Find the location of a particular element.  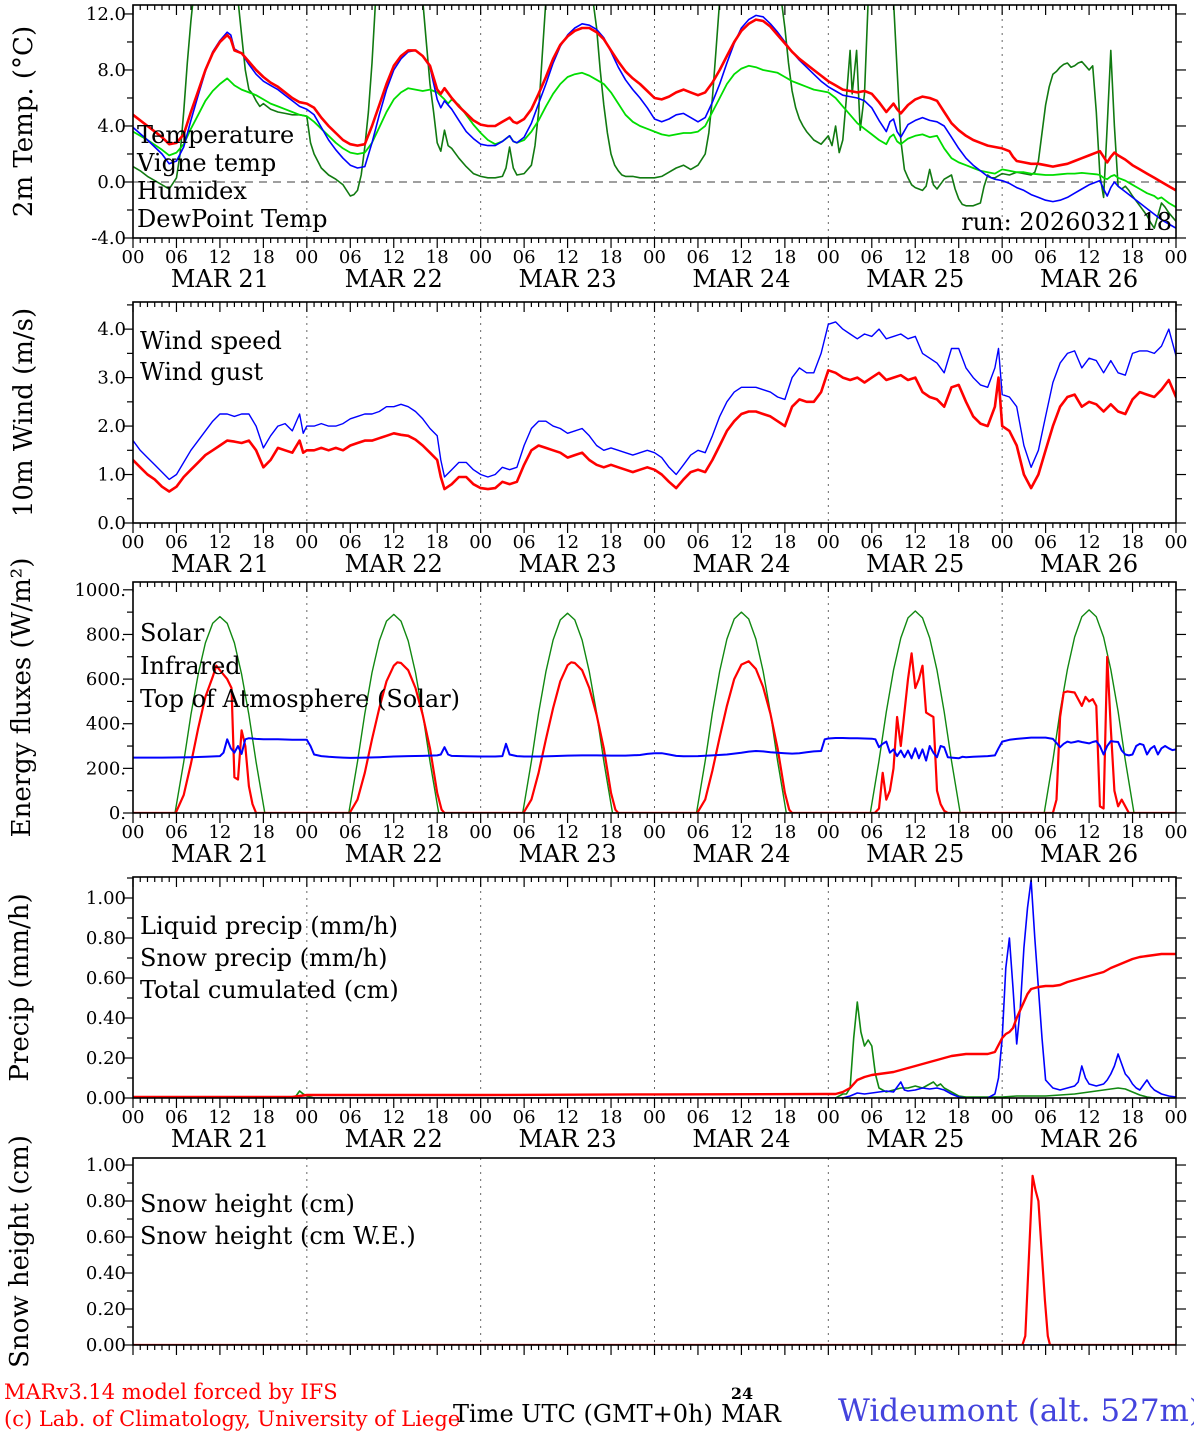

y-tick-label: 3.0 is located at coordinates (111, 378).